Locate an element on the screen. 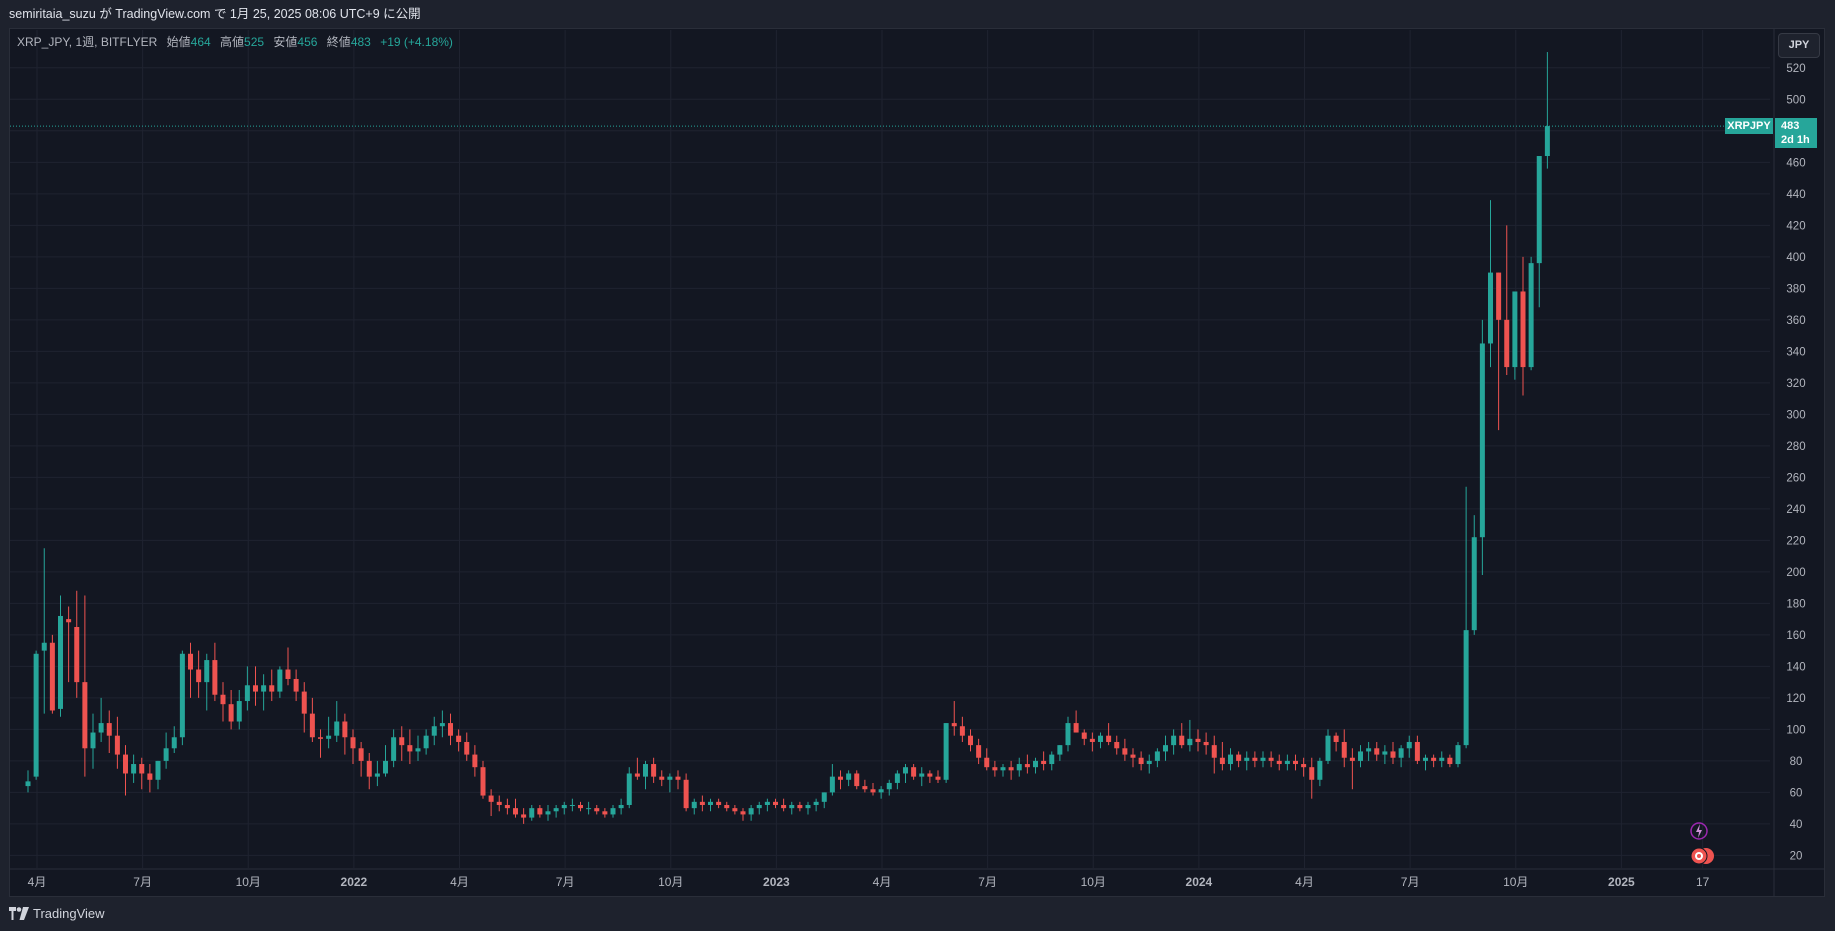  legend-low-value: 456 is located at coordinates (307, 42).